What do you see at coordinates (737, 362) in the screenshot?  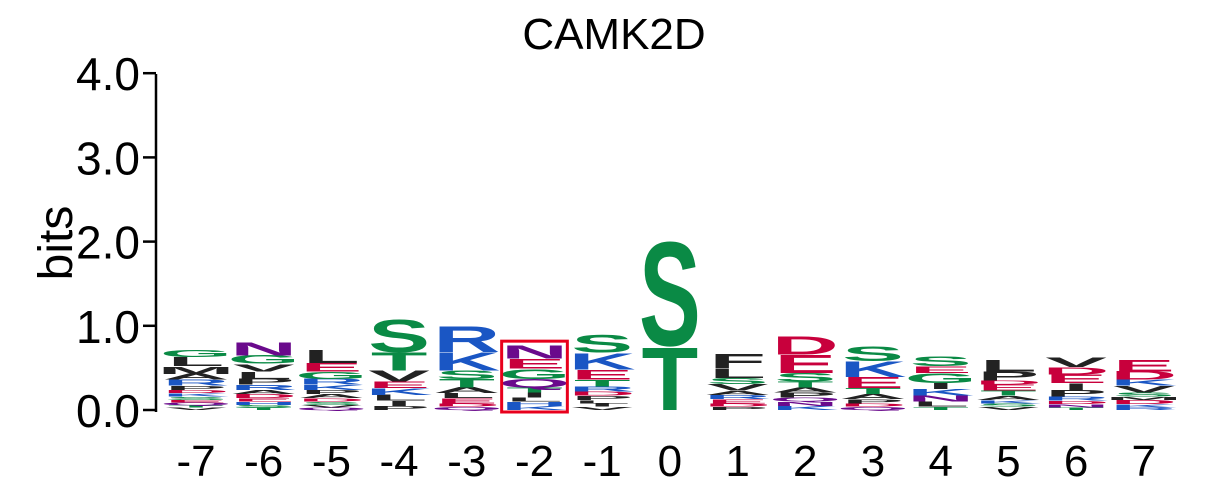 I see `logo-letter-F: F` at bounding box center [737, 362].